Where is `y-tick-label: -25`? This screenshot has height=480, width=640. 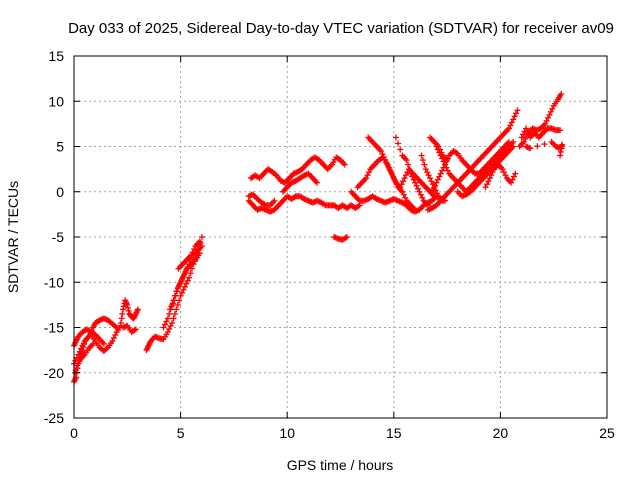 y-tick-label: -25 is located at coordinates (54, 418).